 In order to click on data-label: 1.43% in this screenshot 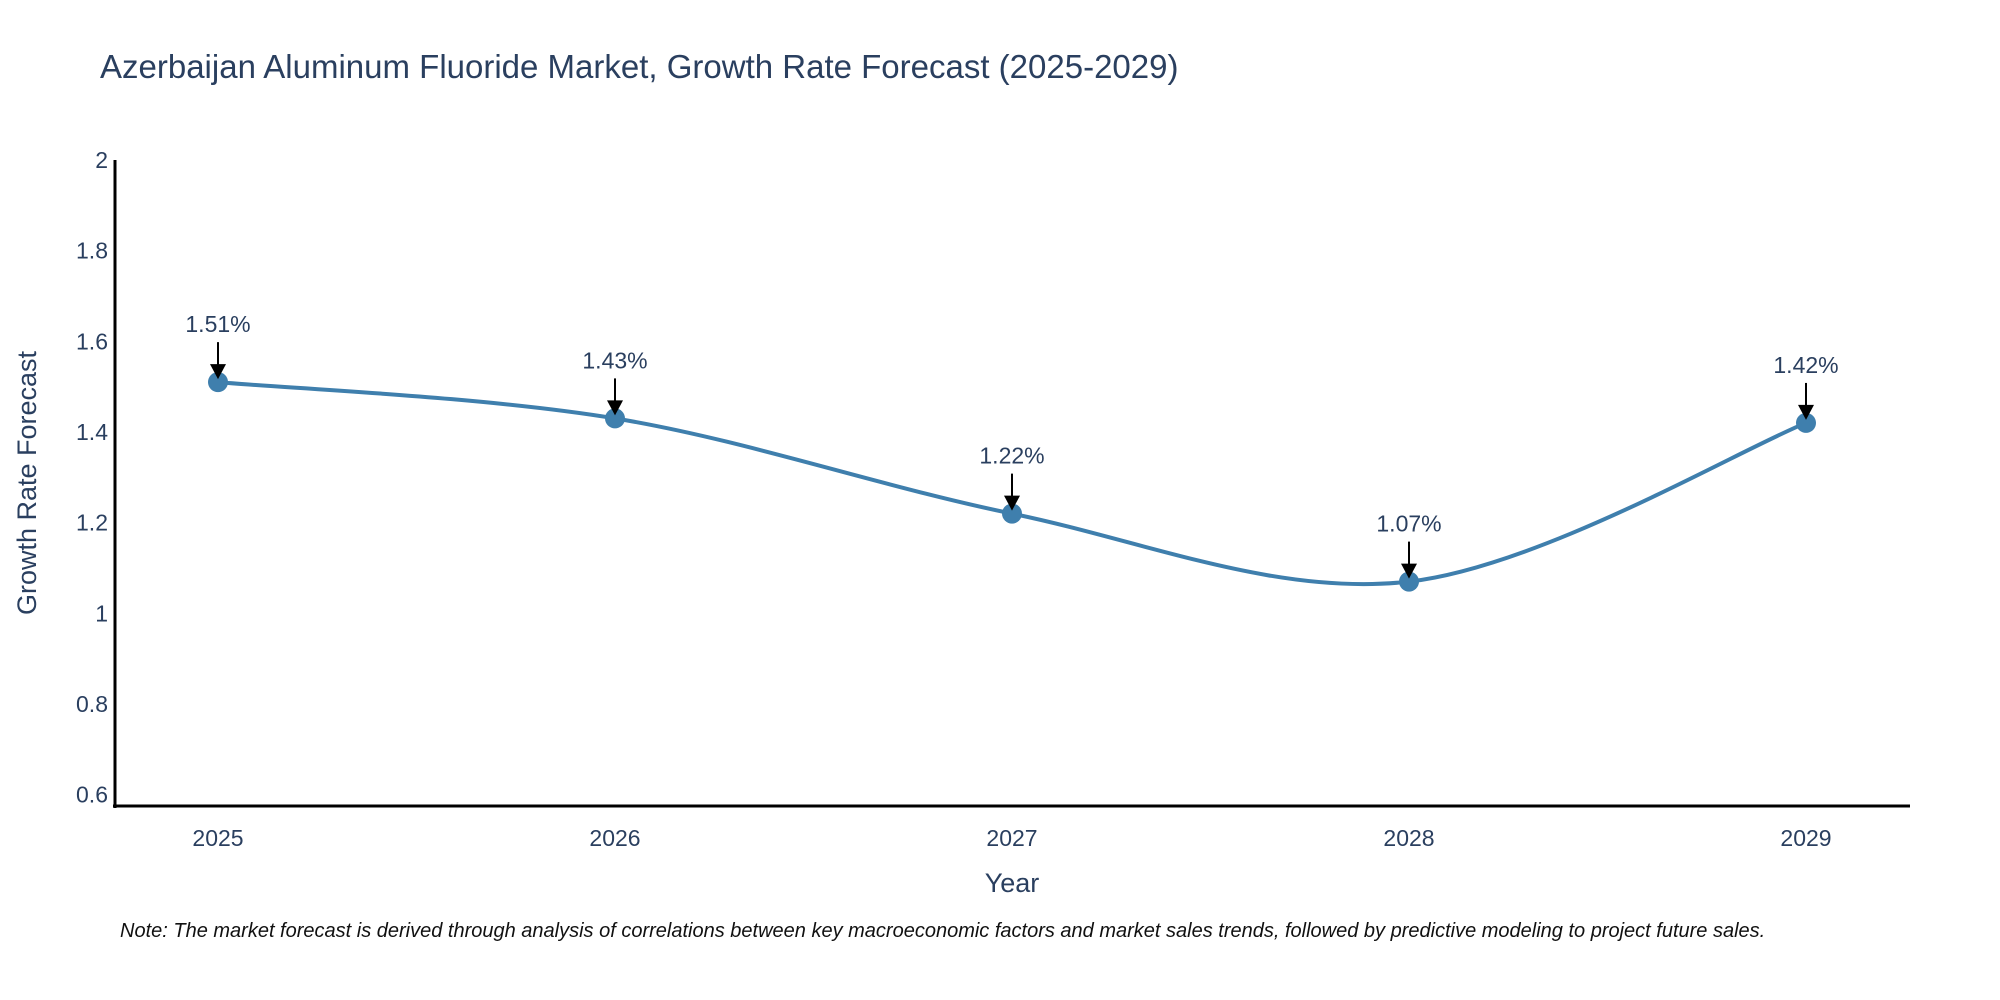, I will do `click(614, 360)`.